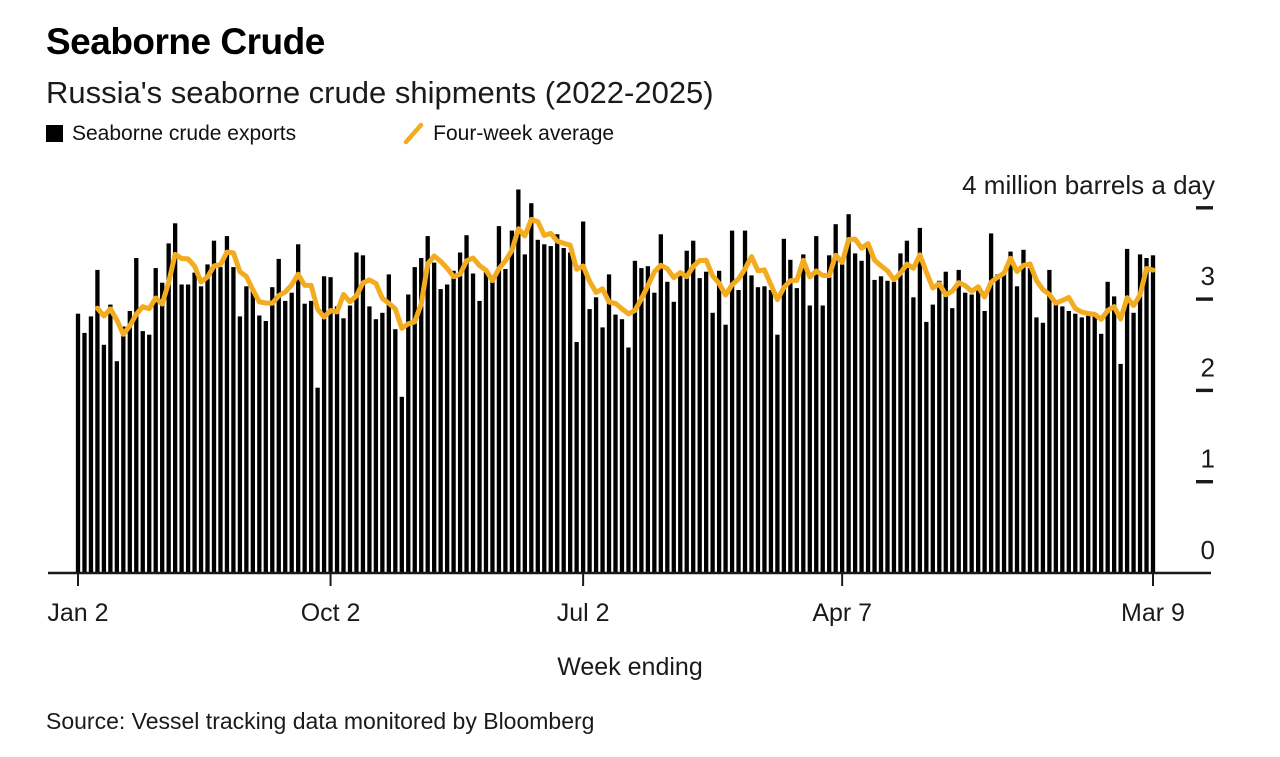  I want to click on x-axis-title: Week ending, so click(629, 667).